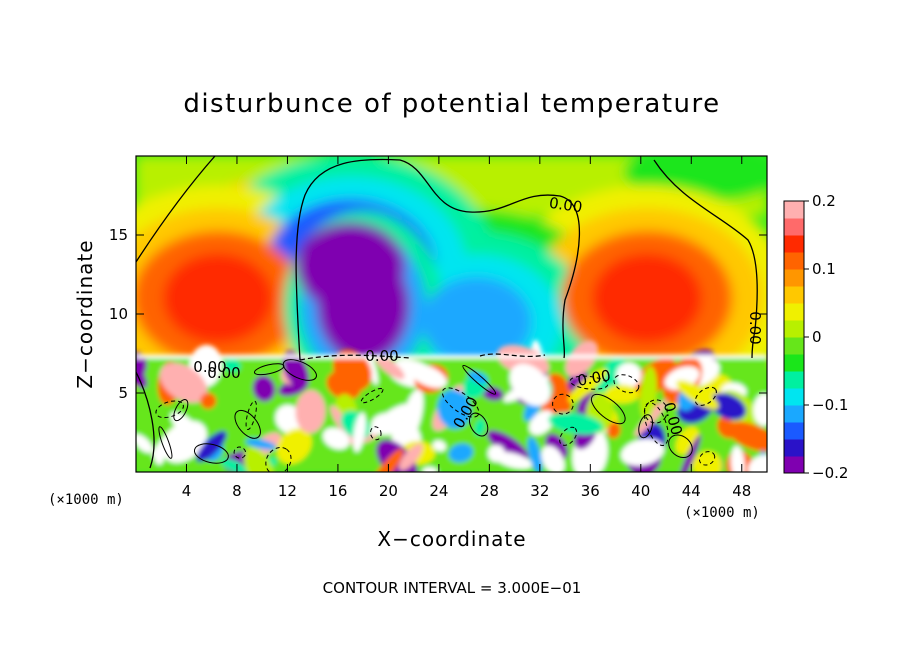  What do you see at coordinates (123, 393) in the screenshot?
I see `y-tick-label: 5` at bounding box center [123, 393].